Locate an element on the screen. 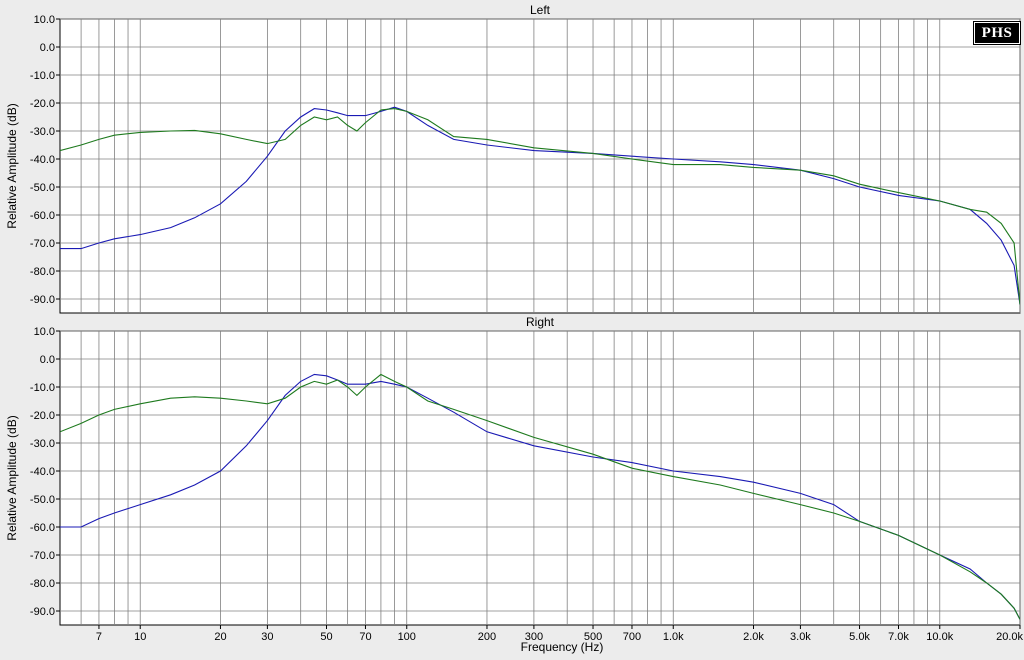 The image size is (1024, 660). x-tick-label: 50 is located at coordinates (326, 637).